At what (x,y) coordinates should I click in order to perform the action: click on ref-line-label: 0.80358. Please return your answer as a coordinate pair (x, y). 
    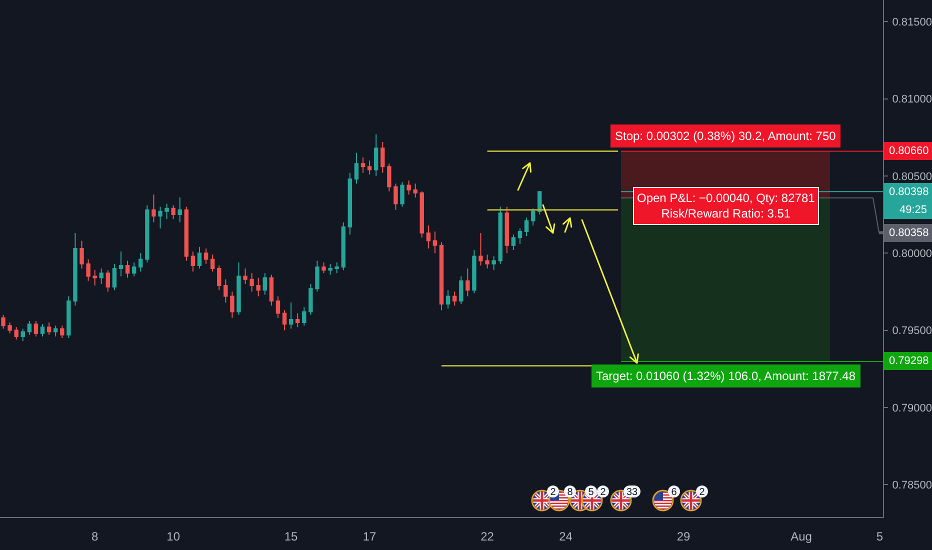
    Looking at the image, I should click on (909, 233).